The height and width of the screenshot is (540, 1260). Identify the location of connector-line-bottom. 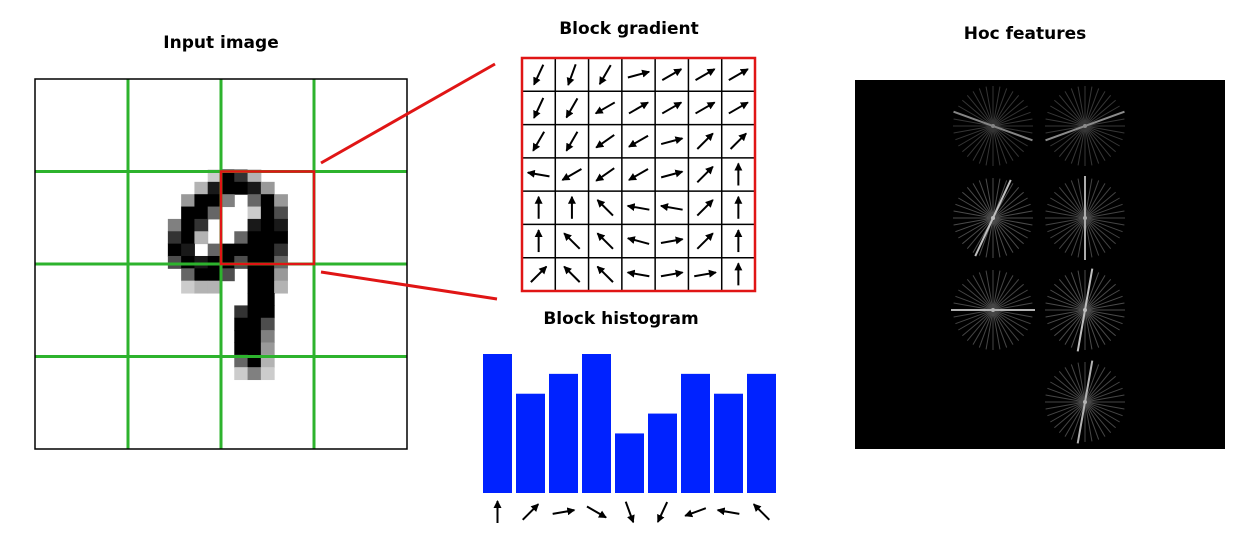
(409, 285).